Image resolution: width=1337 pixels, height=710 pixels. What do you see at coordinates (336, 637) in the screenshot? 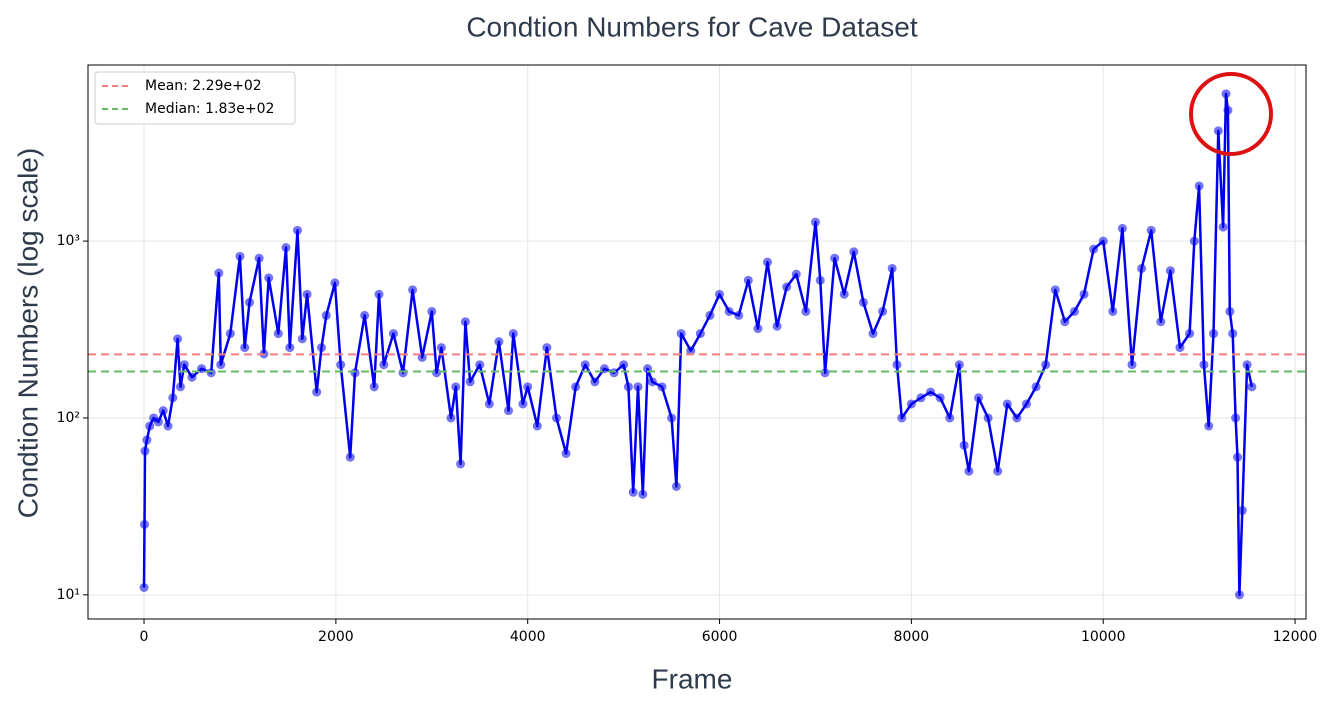
I see `x-tick-label: 2000` at bounding box center [336, 637].